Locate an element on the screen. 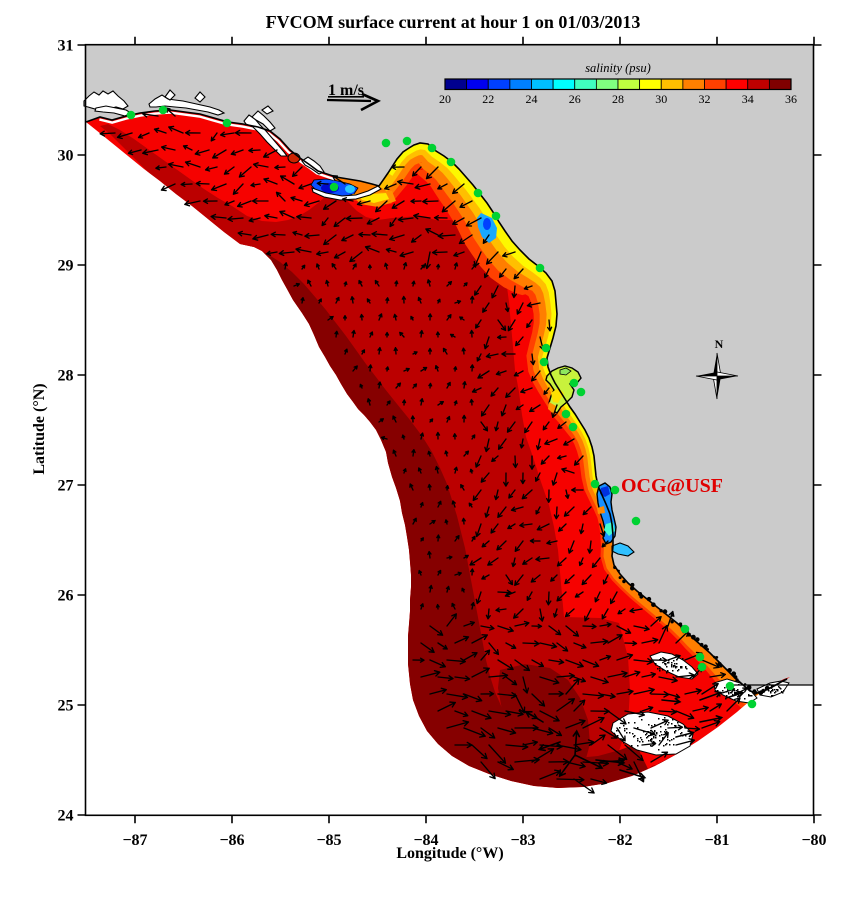  svg-text: 32 is located at coordinates (705, 99).